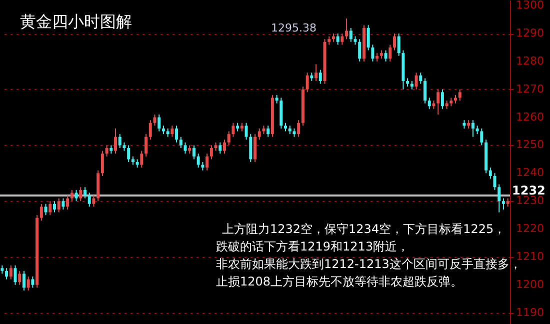 The height and width of the screenshot is (324, 550). What do you see at coordinates (530, 61) in the screenshot?
I see `y-tick-label: 1280` at bounding box center [530, 61].